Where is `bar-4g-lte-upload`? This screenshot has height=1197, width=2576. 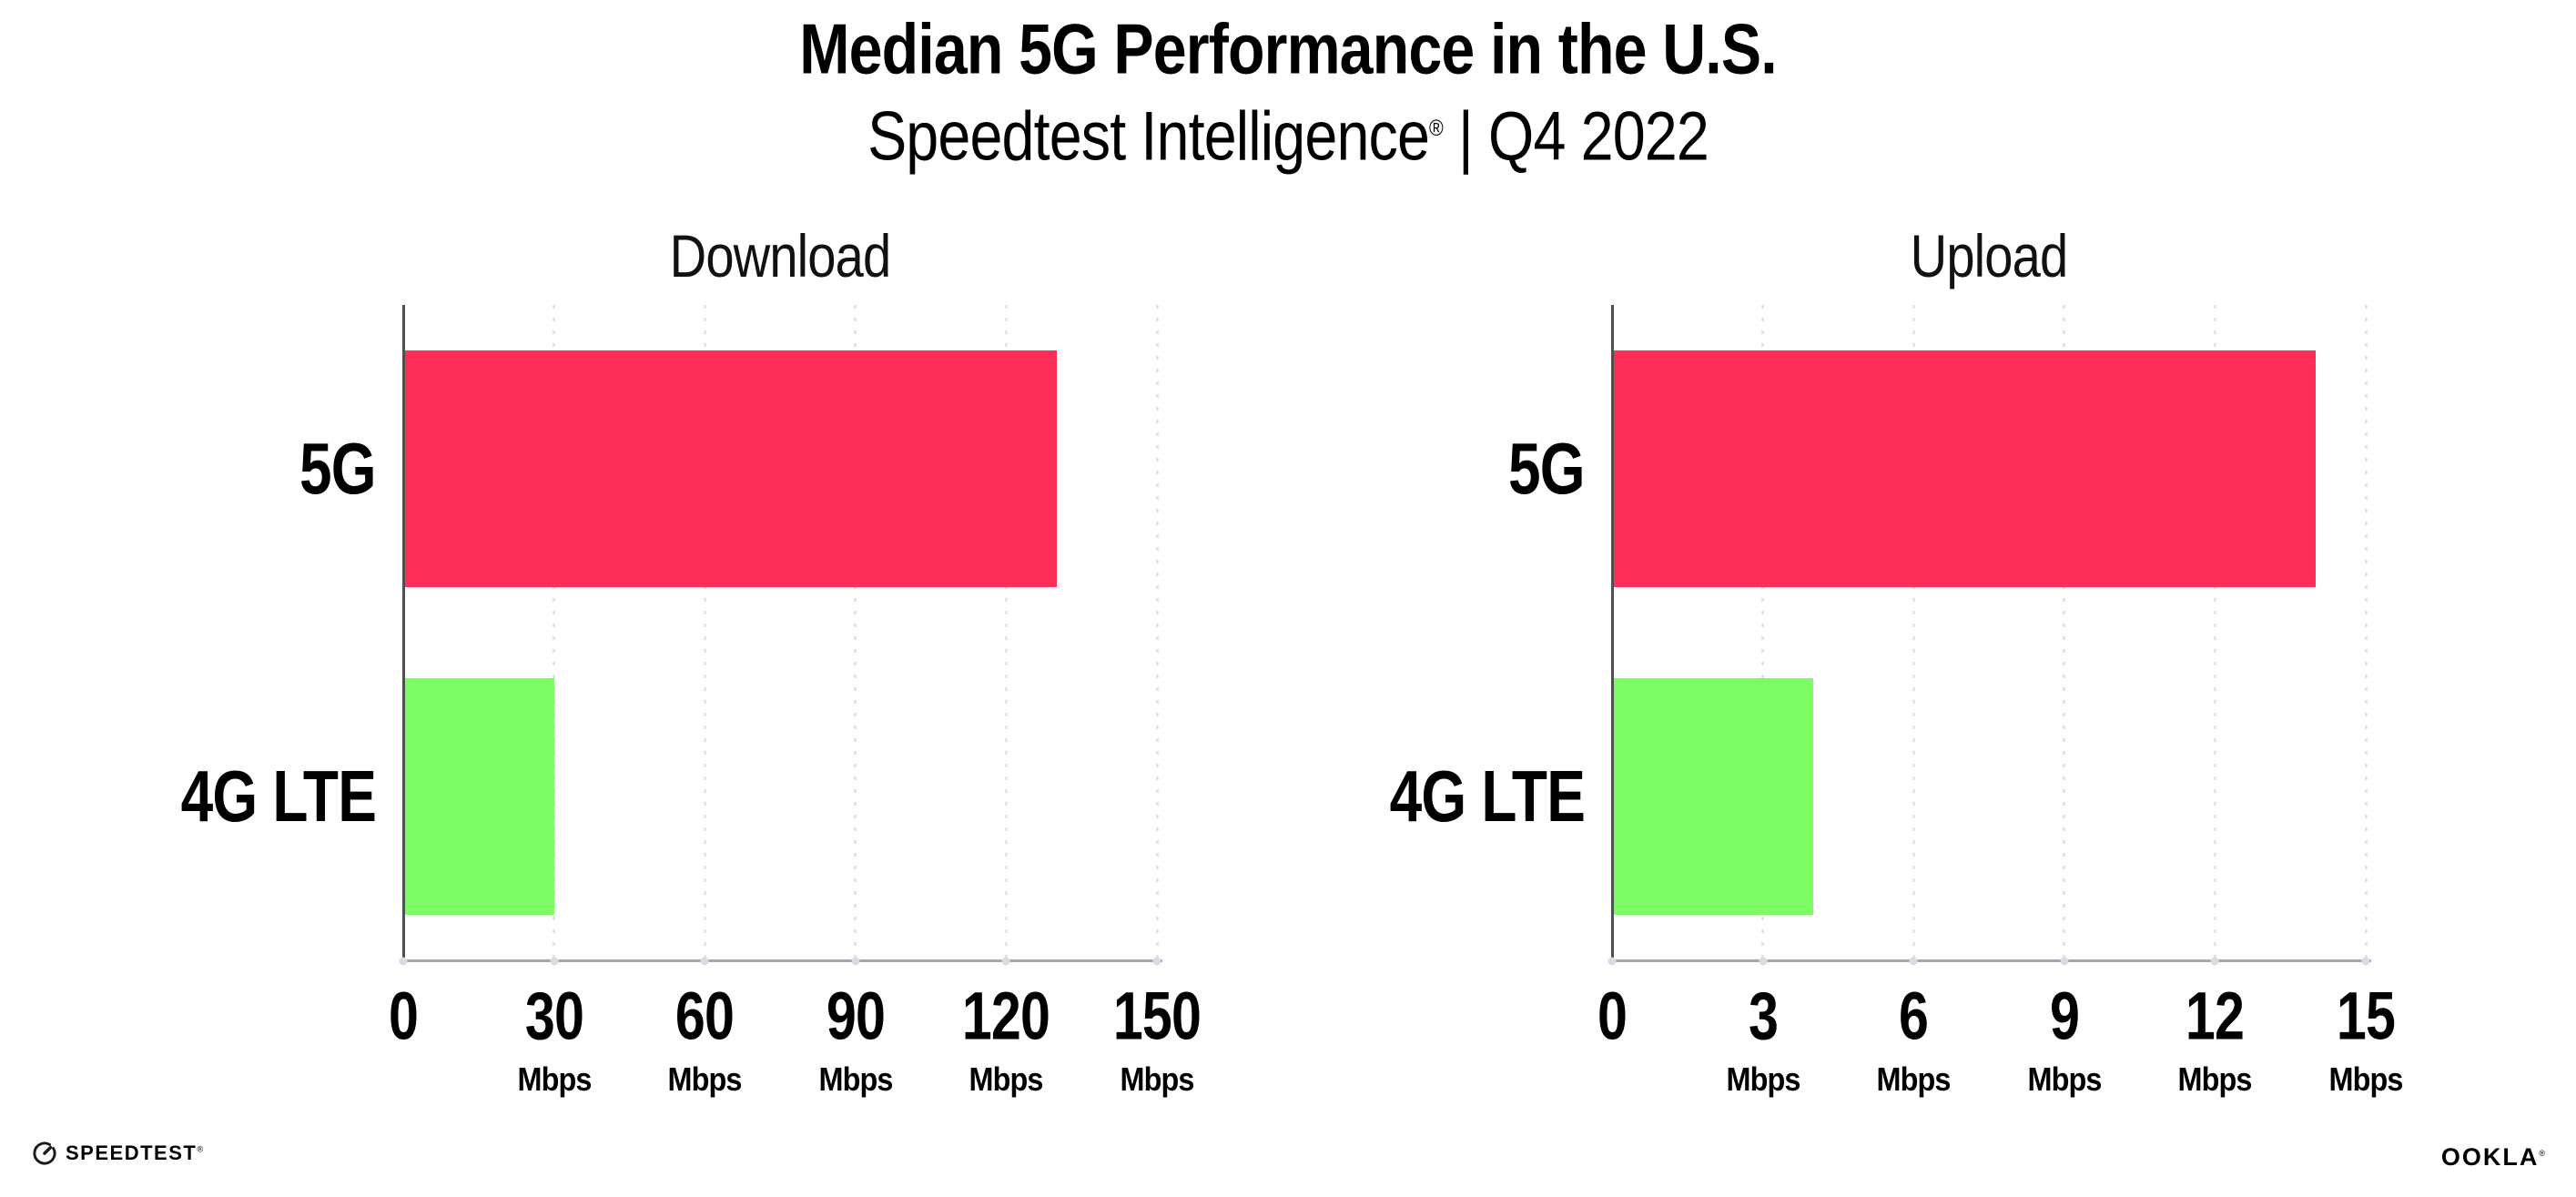 bar-4g-lte-upload is located at coordinates (1712, 796).